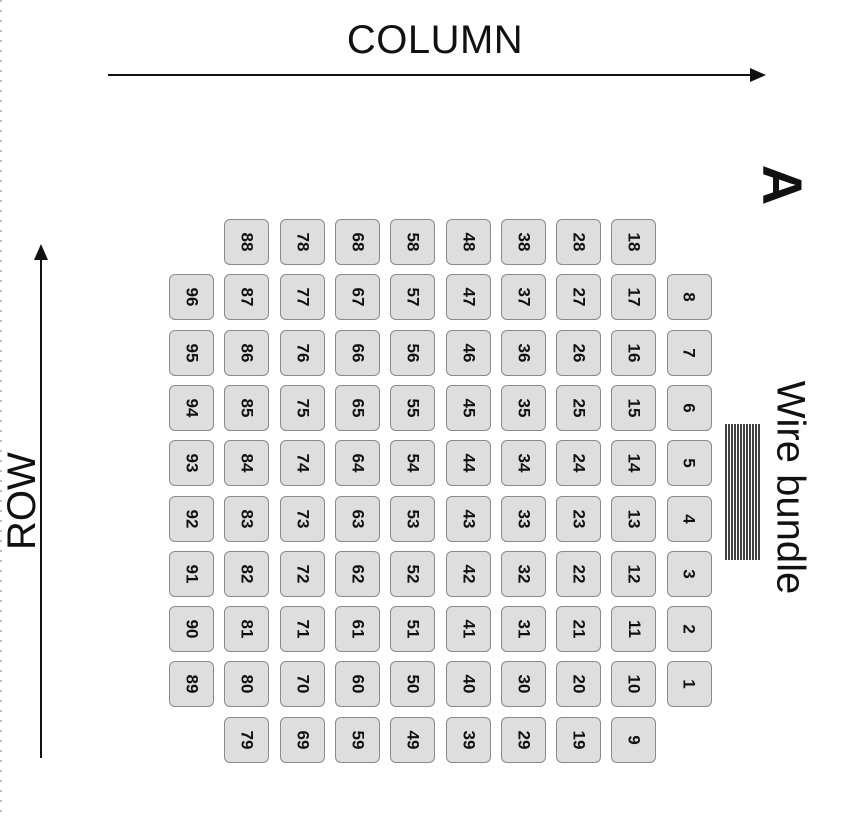 This screenshot has height=819, width=848. Describe the element at coordinates (524, 629) in the screenshot. I see `electrode-number: 31` at that location.